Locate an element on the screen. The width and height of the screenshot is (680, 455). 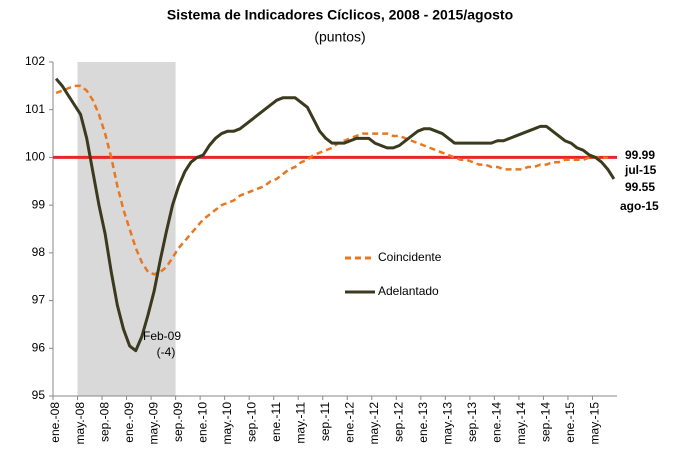
x-tick-label: may.-14 is located at coordinates (521, 423).